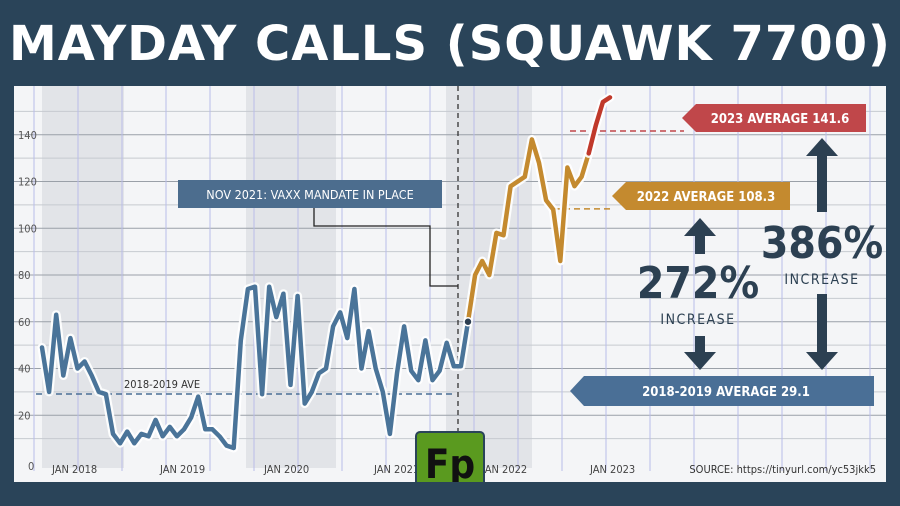  Describe the element at coordinates (162, 384) in the screenshot. I see `baseline-label: 2018-2019 AVE` at that location.